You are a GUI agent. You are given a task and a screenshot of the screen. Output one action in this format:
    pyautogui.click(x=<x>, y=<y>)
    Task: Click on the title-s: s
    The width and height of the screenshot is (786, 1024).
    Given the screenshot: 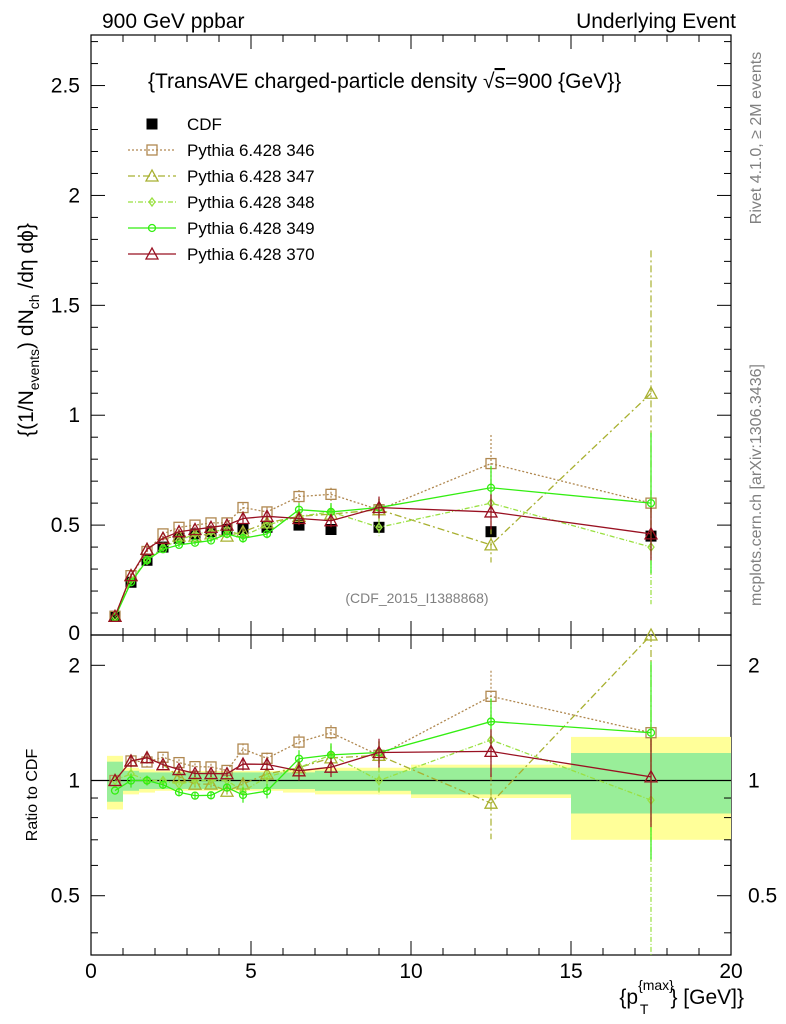 What is the action you would take?
    pyautogui.click(x=500, y=81)
    